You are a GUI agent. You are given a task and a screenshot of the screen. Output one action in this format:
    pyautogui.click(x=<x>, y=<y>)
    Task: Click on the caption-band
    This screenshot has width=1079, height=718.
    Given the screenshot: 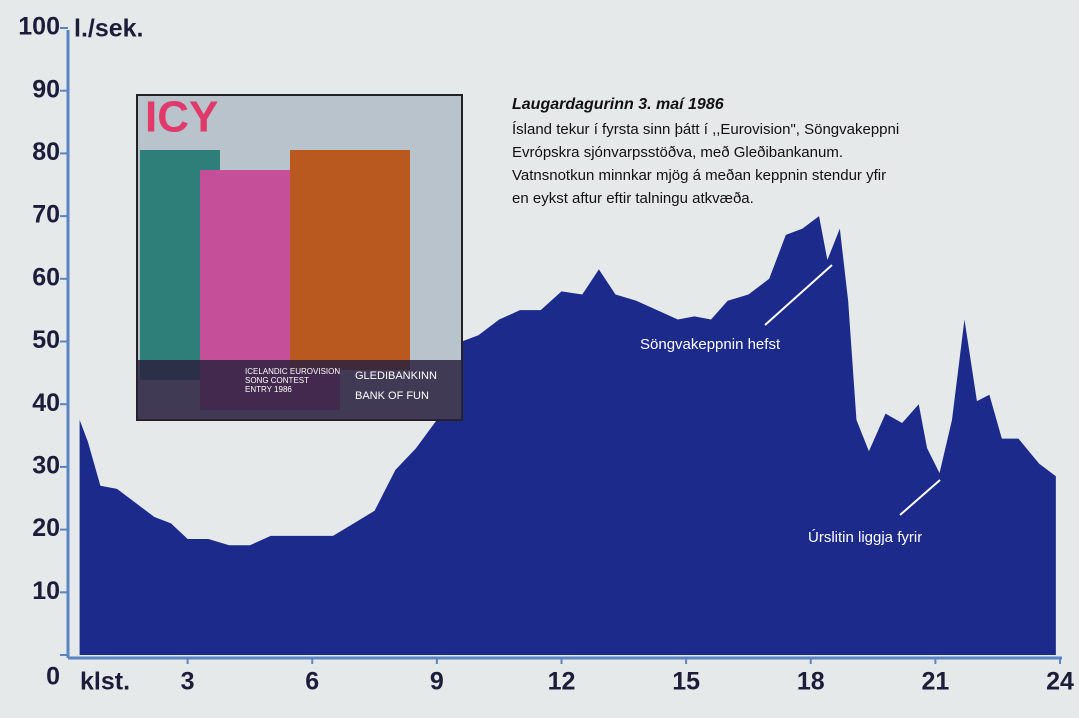 What is the action you would take?
    pyautogui.click(x=299, y=390)
    